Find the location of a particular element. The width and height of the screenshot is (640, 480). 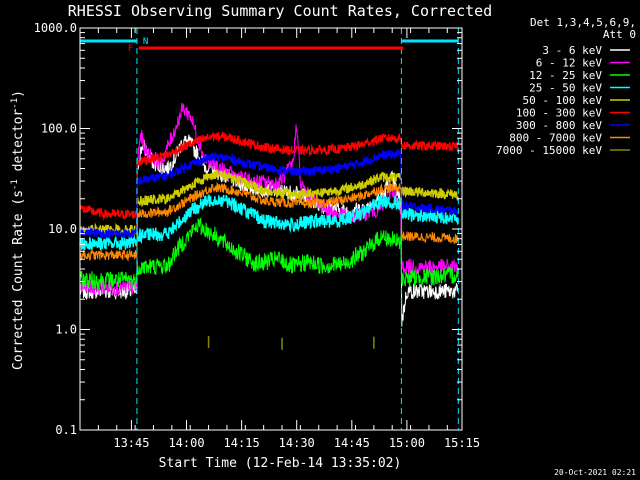

legend-label-7: 800 - 7000 keV is located at coordinates (555, 138).